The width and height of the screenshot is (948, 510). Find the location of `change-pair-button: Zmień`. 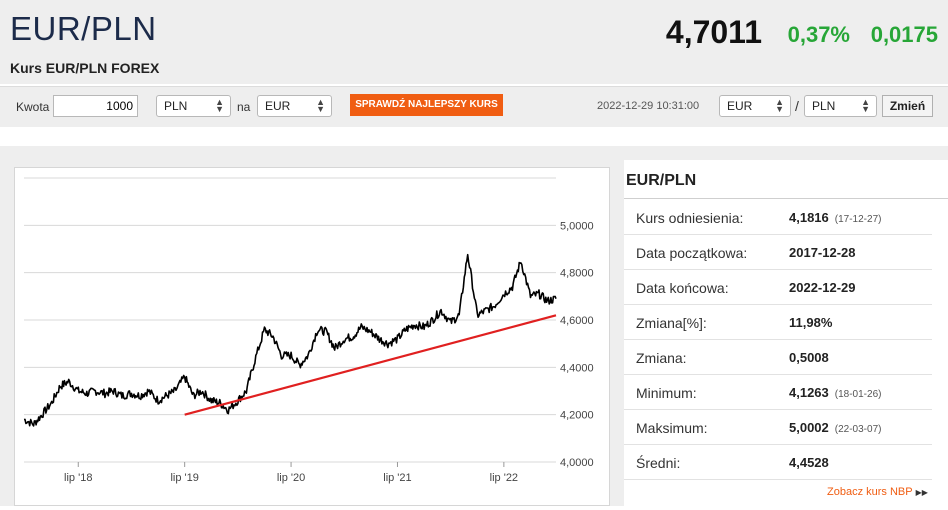

change-pair-button: Zmień is located at coordinates (907, 106).